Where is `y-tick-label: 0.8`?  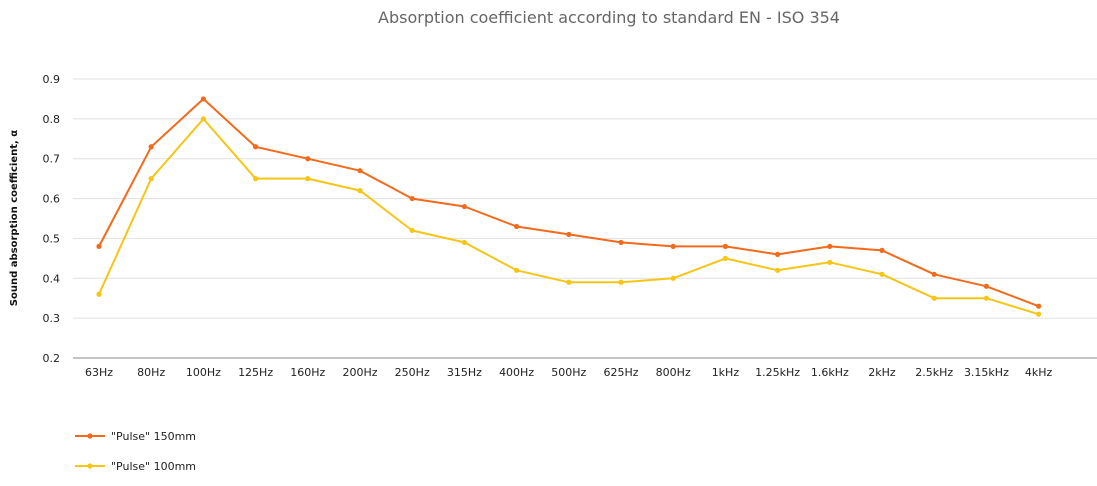
y-tick-label: 0.8 is located at coordinates (52, 119).